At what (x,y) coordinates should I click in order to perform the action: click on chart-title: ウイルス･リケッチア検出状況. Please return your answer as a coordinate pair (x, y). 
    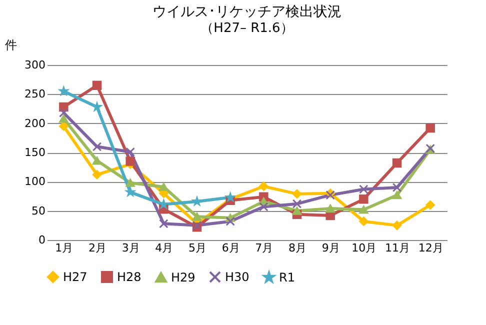
    Looking at the image, I should click on (247, 12).